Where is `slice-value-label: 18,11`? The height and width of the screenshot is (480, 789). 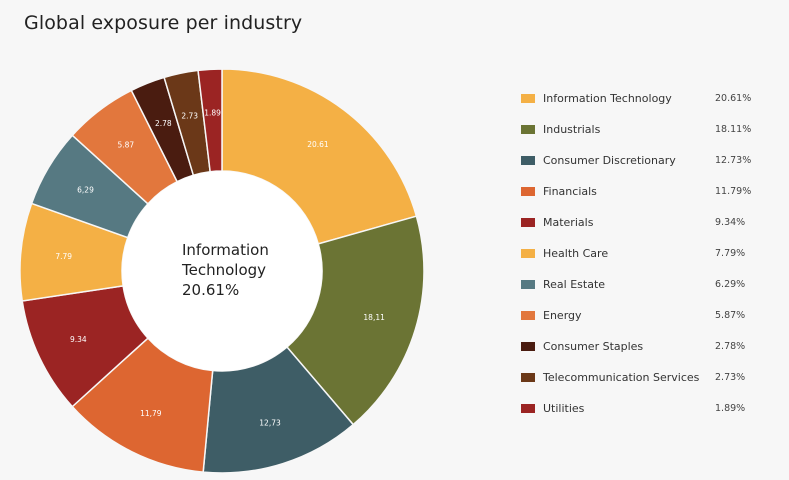
slice-value-label: 18,11 is located at coordinates (374, 317).